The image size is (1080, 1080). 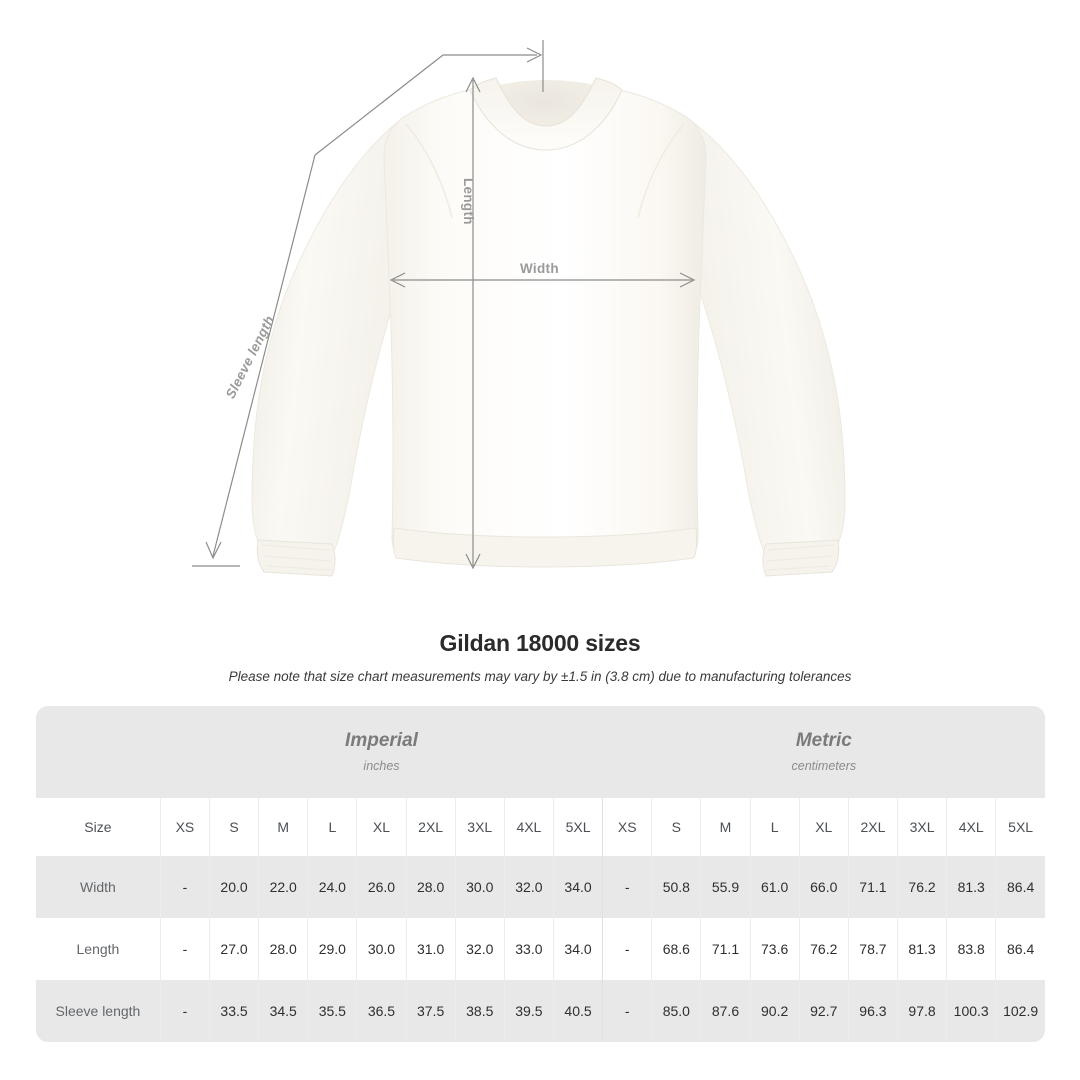 I want to click on unit-subtitle: centimeters, so click(x=824, y=765).